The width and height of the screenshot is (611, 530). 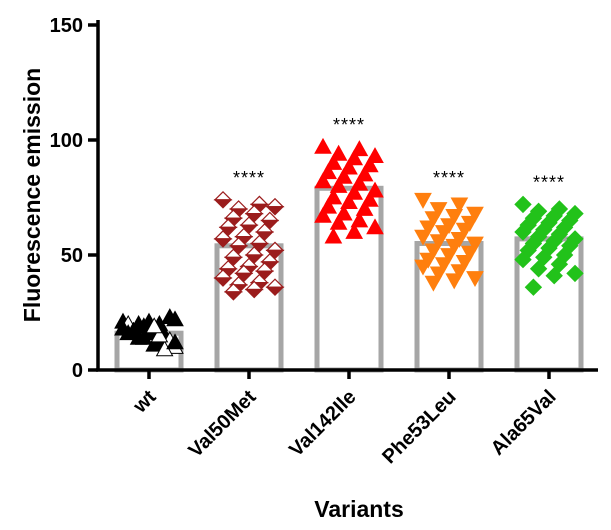 What do you see at coordinates (359, 509) in the screenshot?
I see `x-axis-title: Variants` at bounding box center [359, 509].